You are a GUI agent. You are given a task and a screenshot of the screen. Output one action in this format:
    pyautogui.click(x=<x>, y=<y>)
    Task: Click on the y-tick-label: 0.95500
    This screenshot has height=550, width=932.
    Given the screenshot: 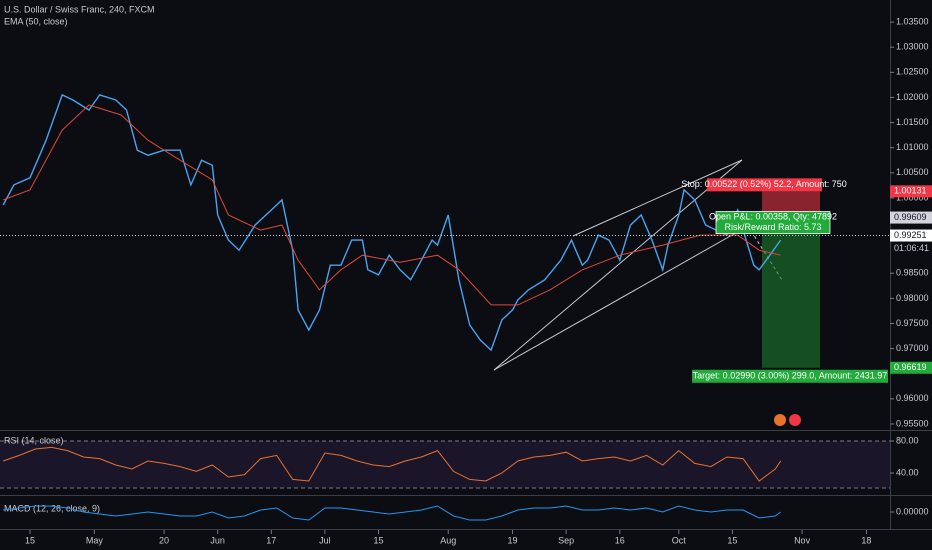 What is the action you would take?
    pyautogui.click(x=912, y=423)
    